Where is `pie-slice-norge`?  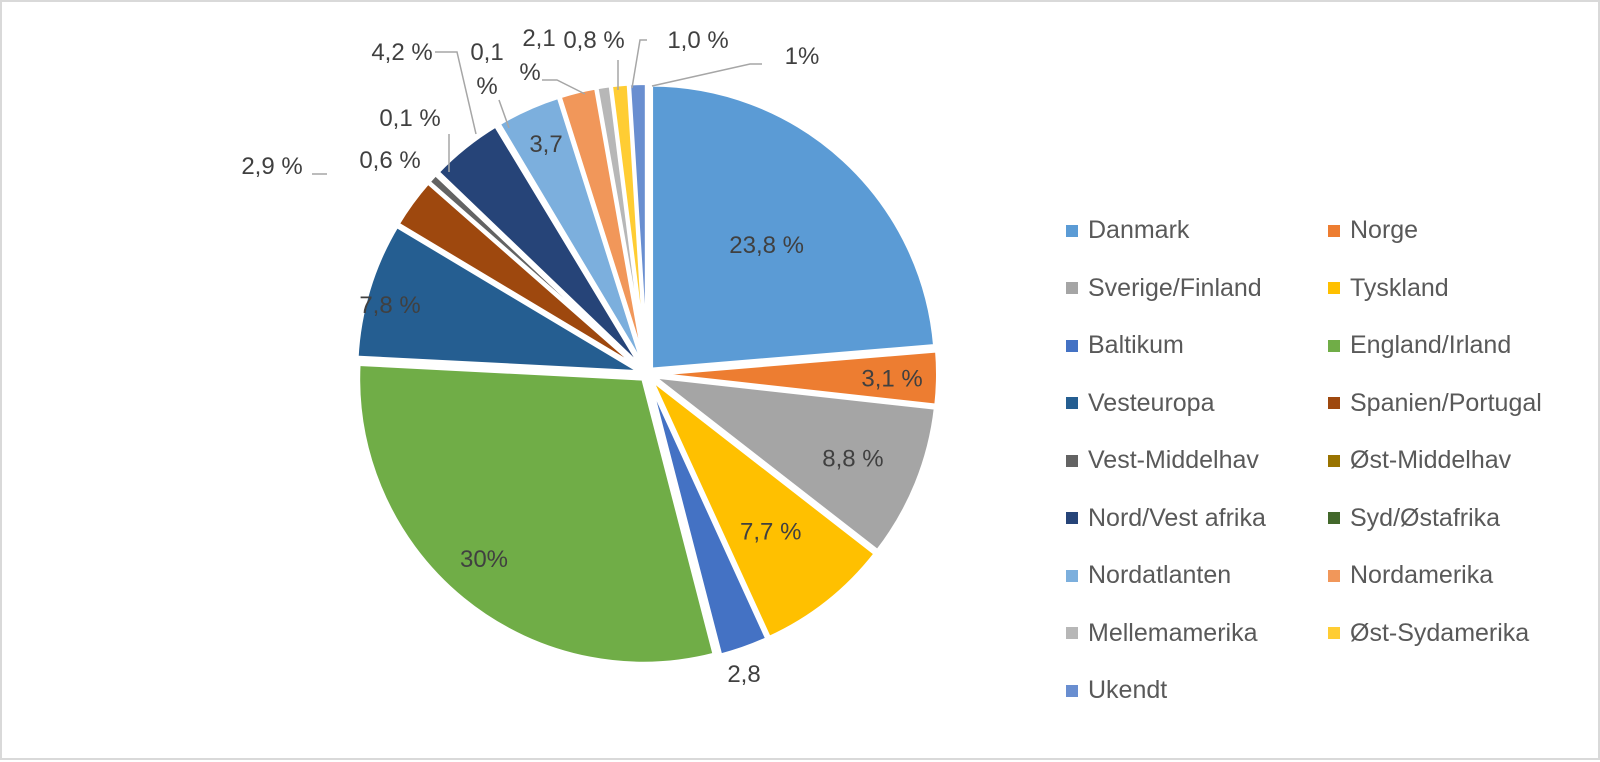
pie-slice-norge is located at coordinates (795, 378).